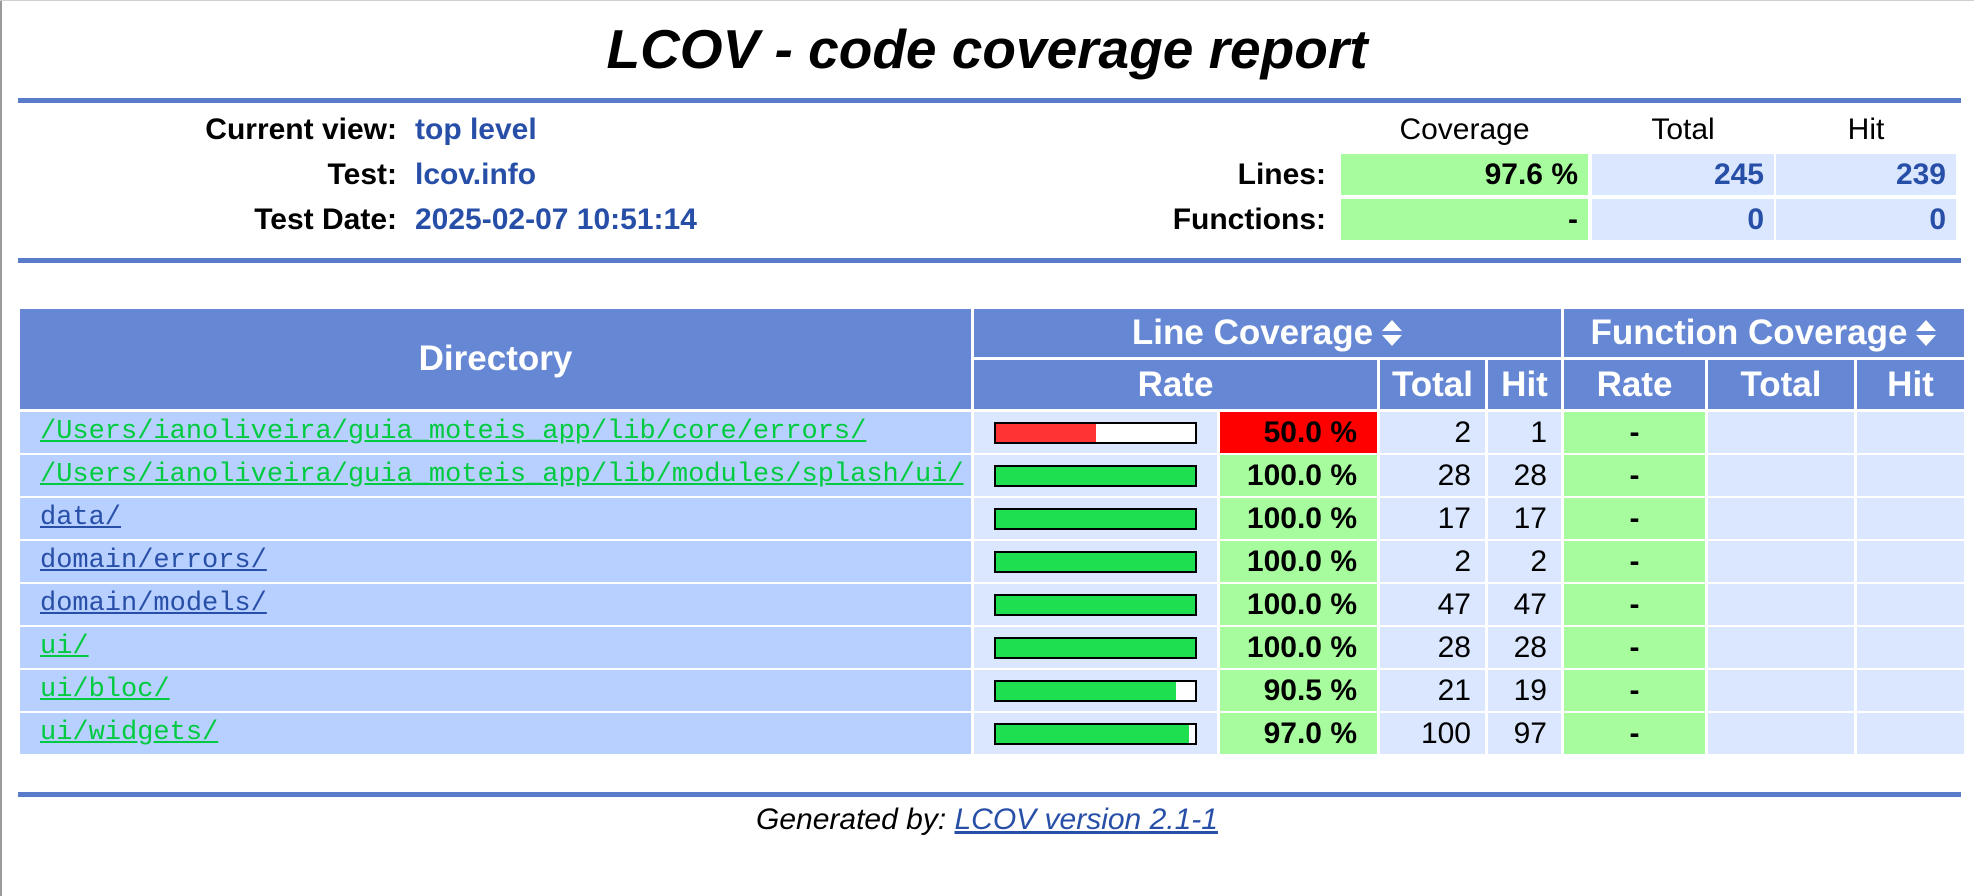 The height and width of the screenshot is (896, 1974). Describe the element at coordinates (1432, 733) in the screenshot. I see `line-total-cell: 100` at that location.